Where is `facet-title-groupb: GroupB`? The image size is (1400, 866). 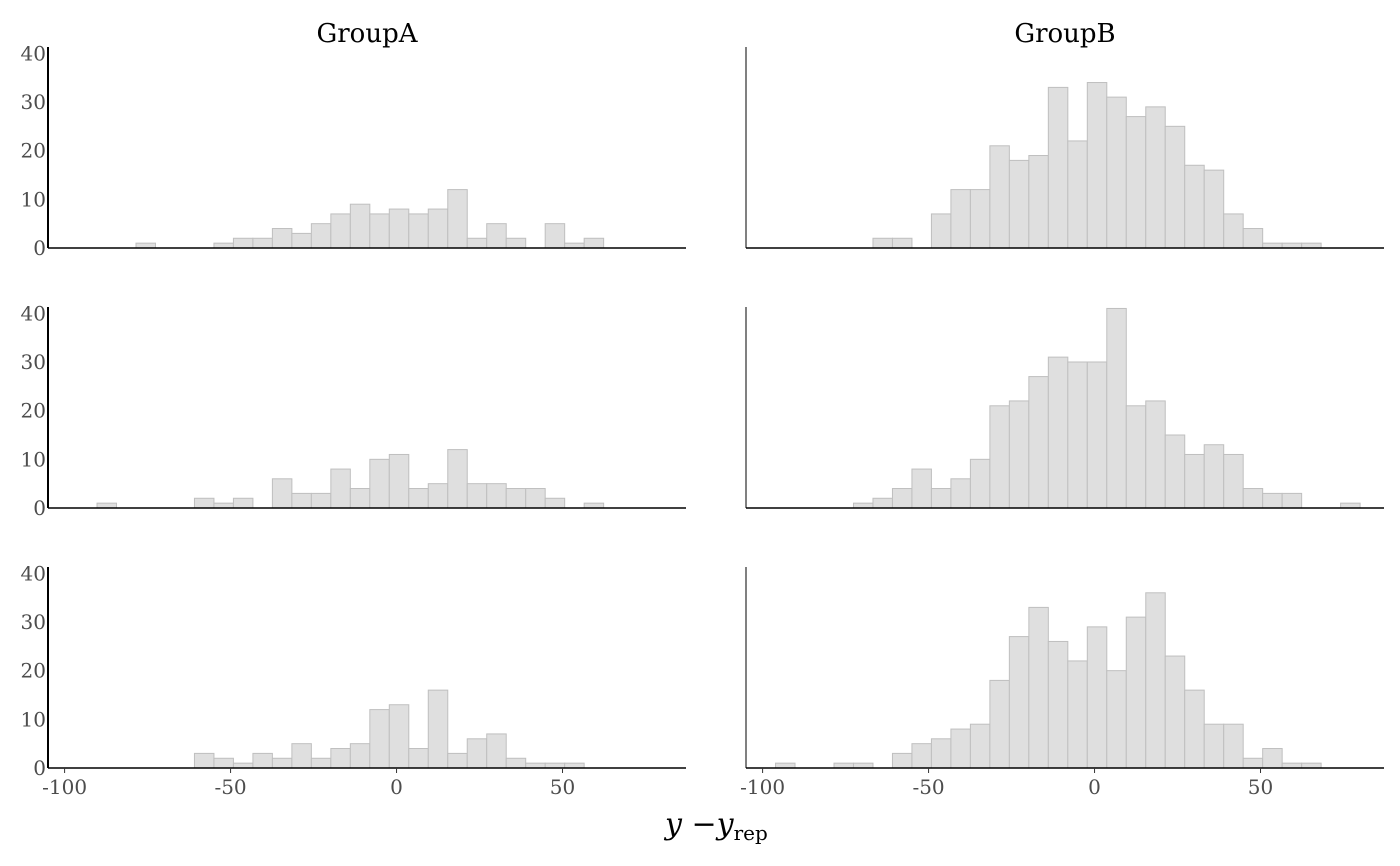
facet-title-groupb: GroupB is located at coordinates (1064, 34).